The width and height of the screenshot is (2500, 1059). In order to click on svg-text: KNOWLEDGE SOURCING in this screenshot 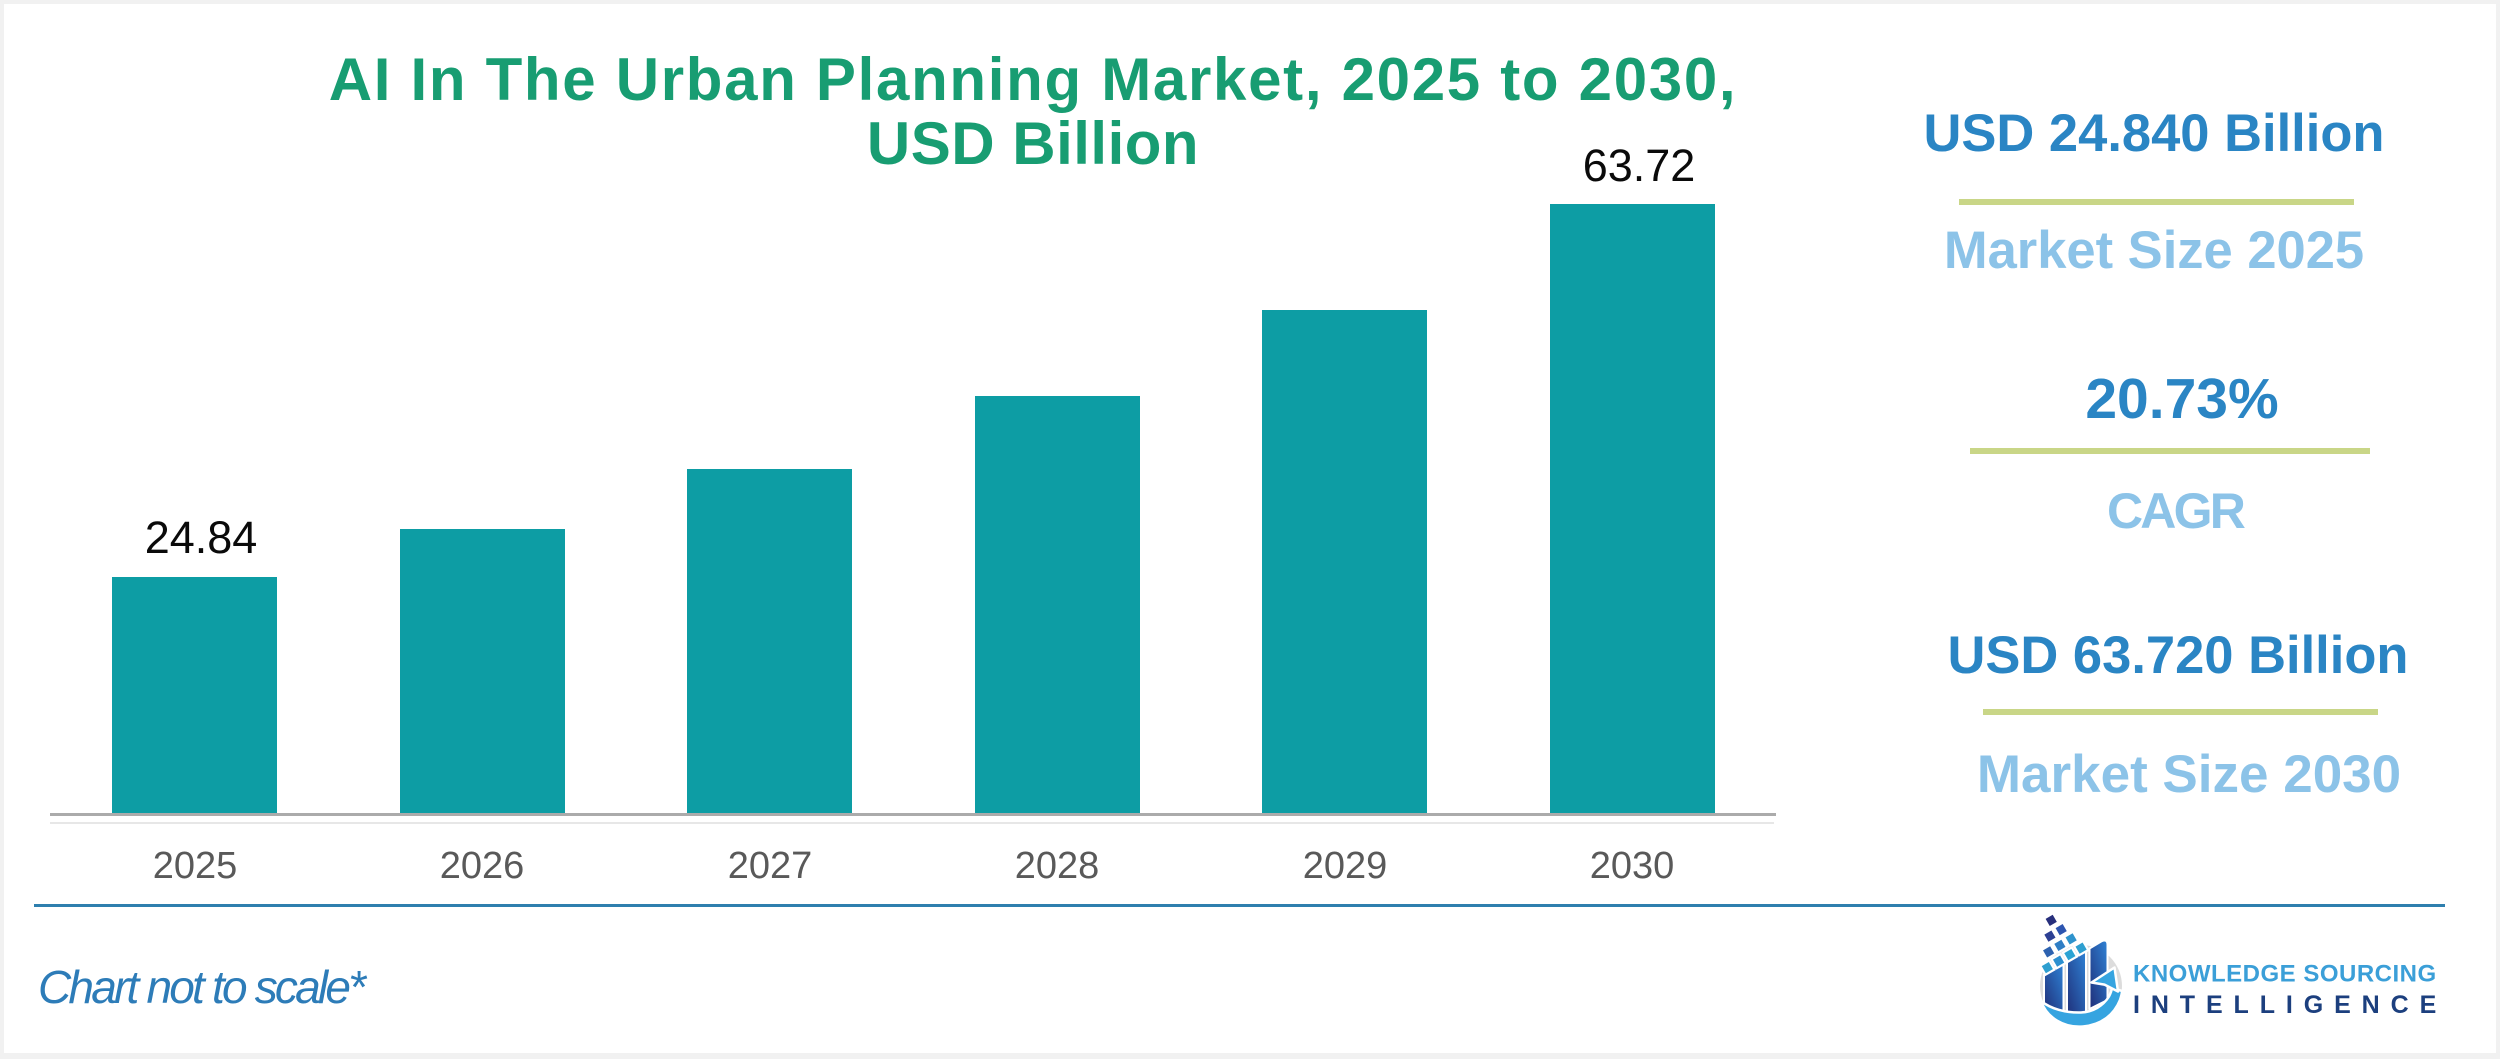, I will do `click(2285, 974)`.